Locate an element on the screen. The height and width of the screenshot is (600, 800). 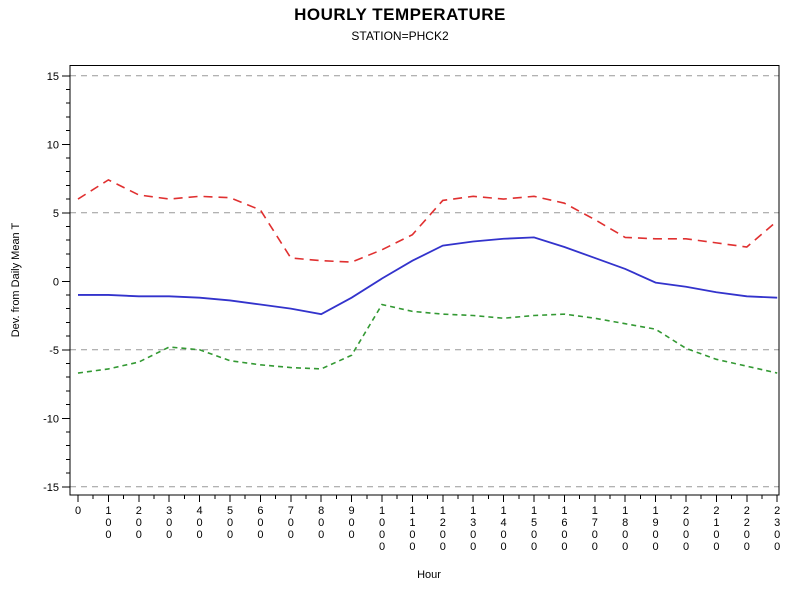
y-tick-label: 0 is located at coordinates (56, 282).